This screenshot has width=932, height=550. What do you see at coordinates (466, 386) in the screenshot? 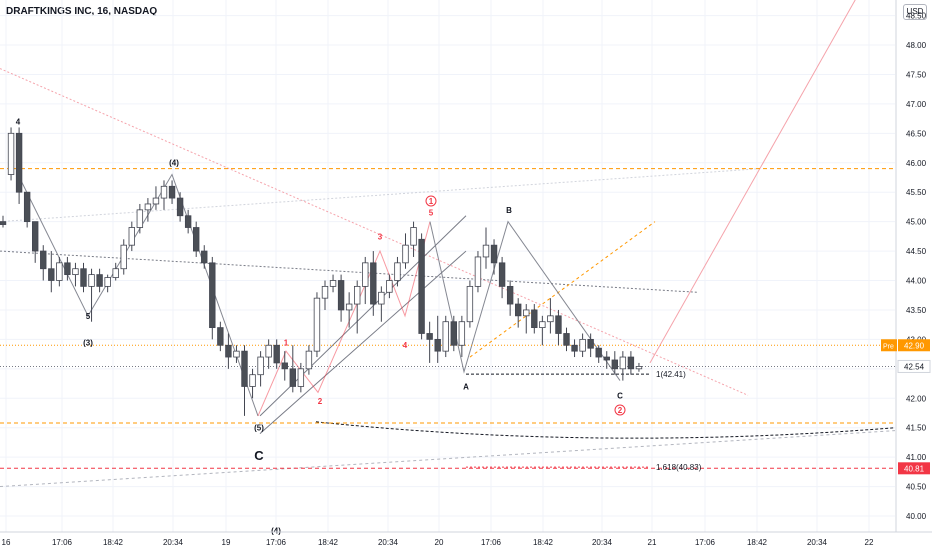
I see `wave-label: A` at bounding box center [466, 386].